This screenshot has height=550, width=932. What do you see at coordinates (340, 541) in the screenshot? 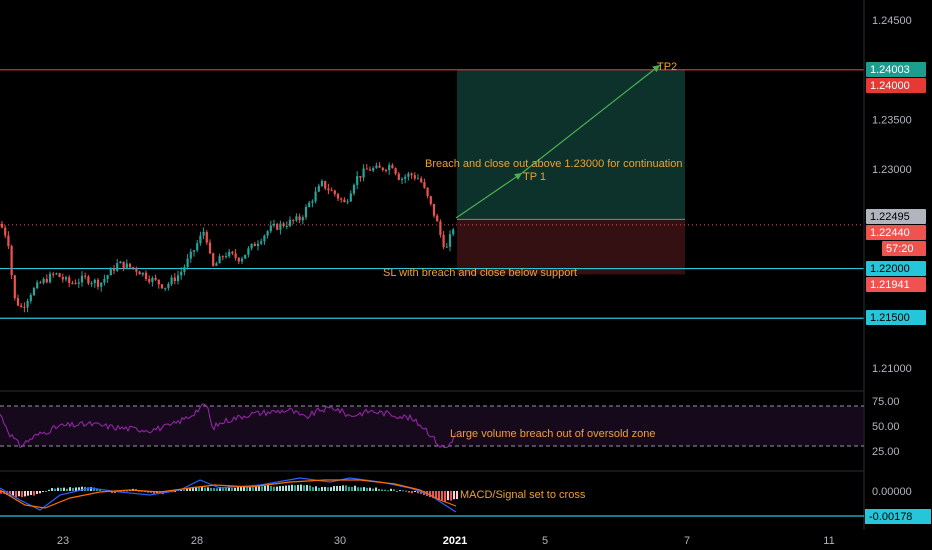
I see `time-tick-label: 30` at bounding box center [340, 541].